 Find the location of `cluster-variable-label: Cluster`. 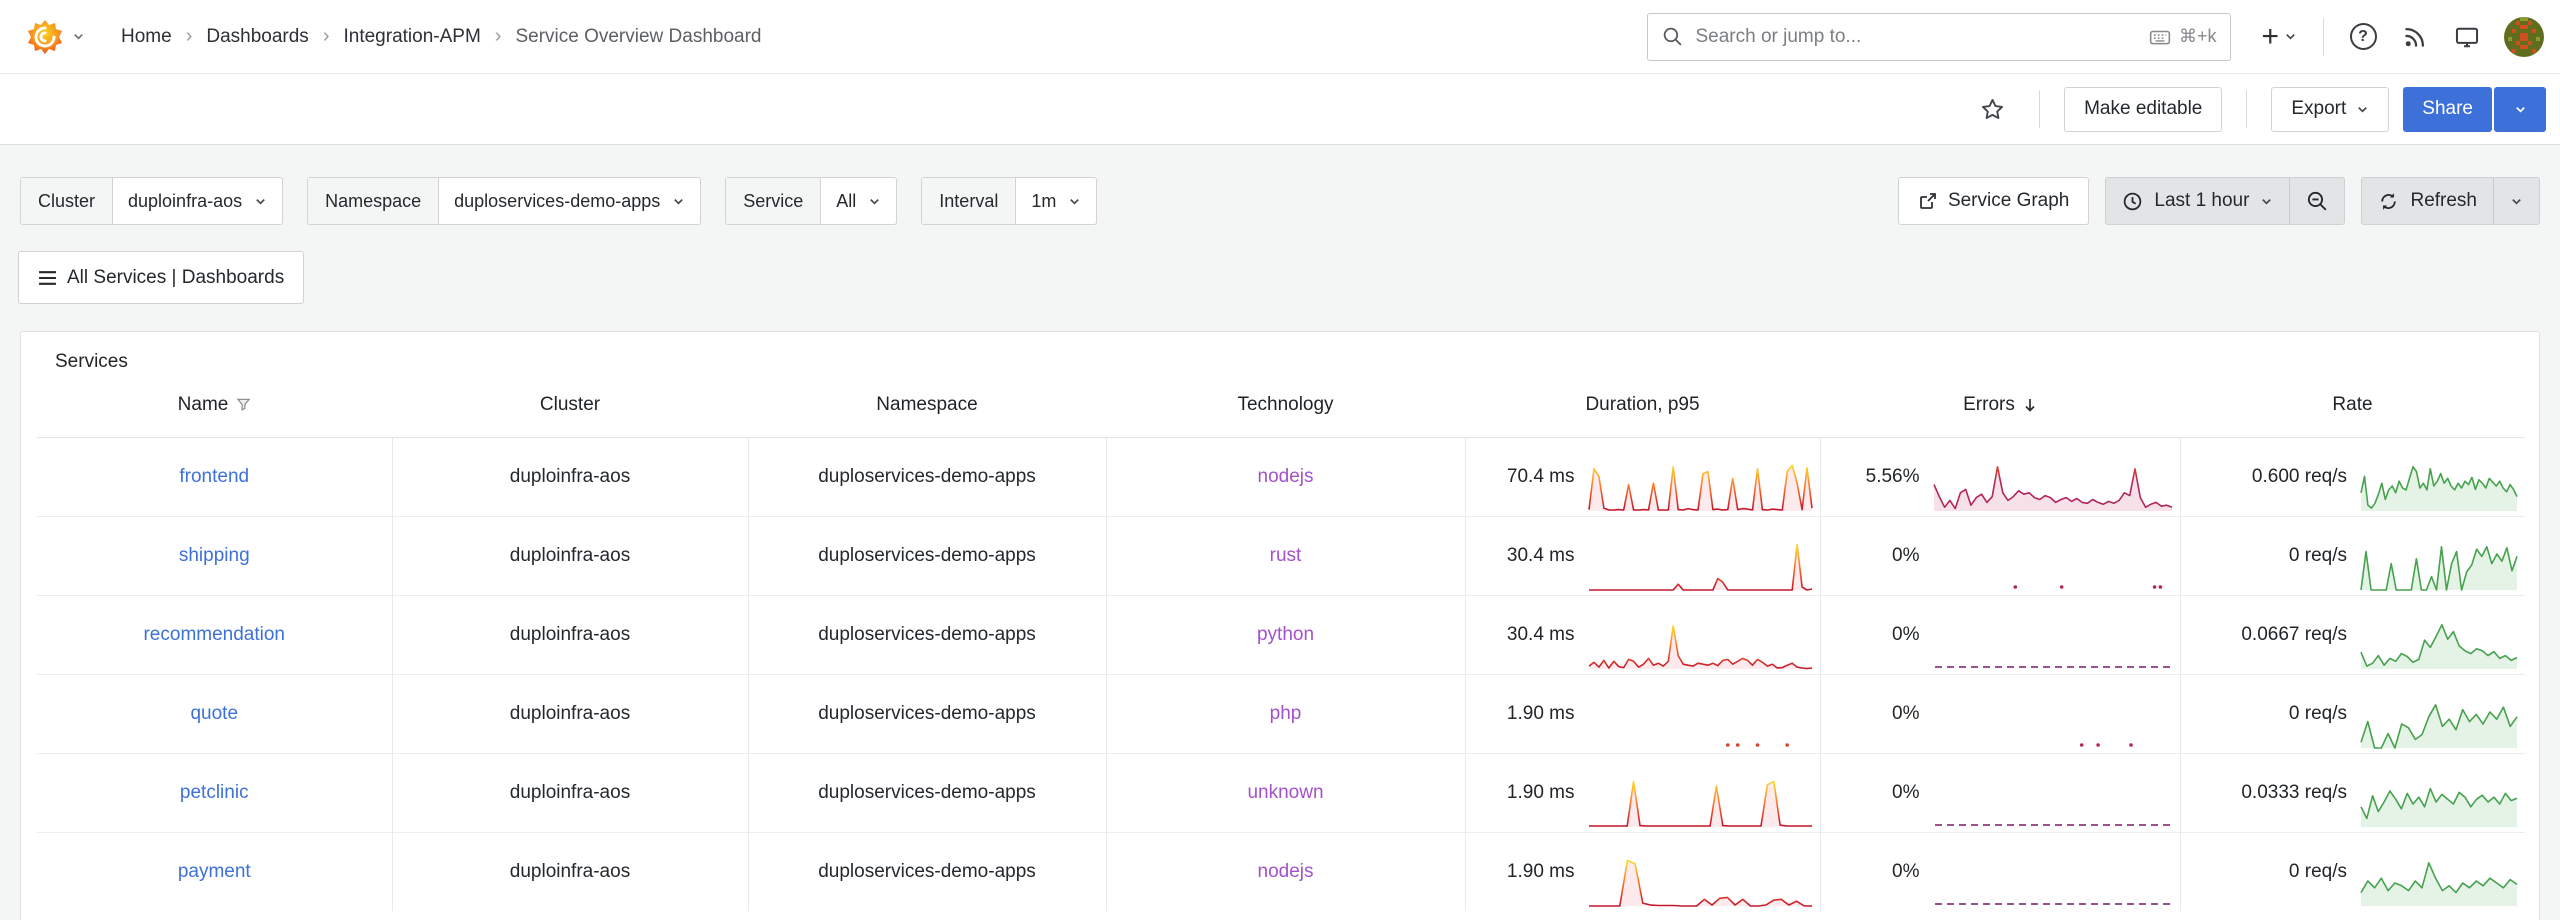

cluster-variable-label: Cluster is located at coordinates (67, 201).